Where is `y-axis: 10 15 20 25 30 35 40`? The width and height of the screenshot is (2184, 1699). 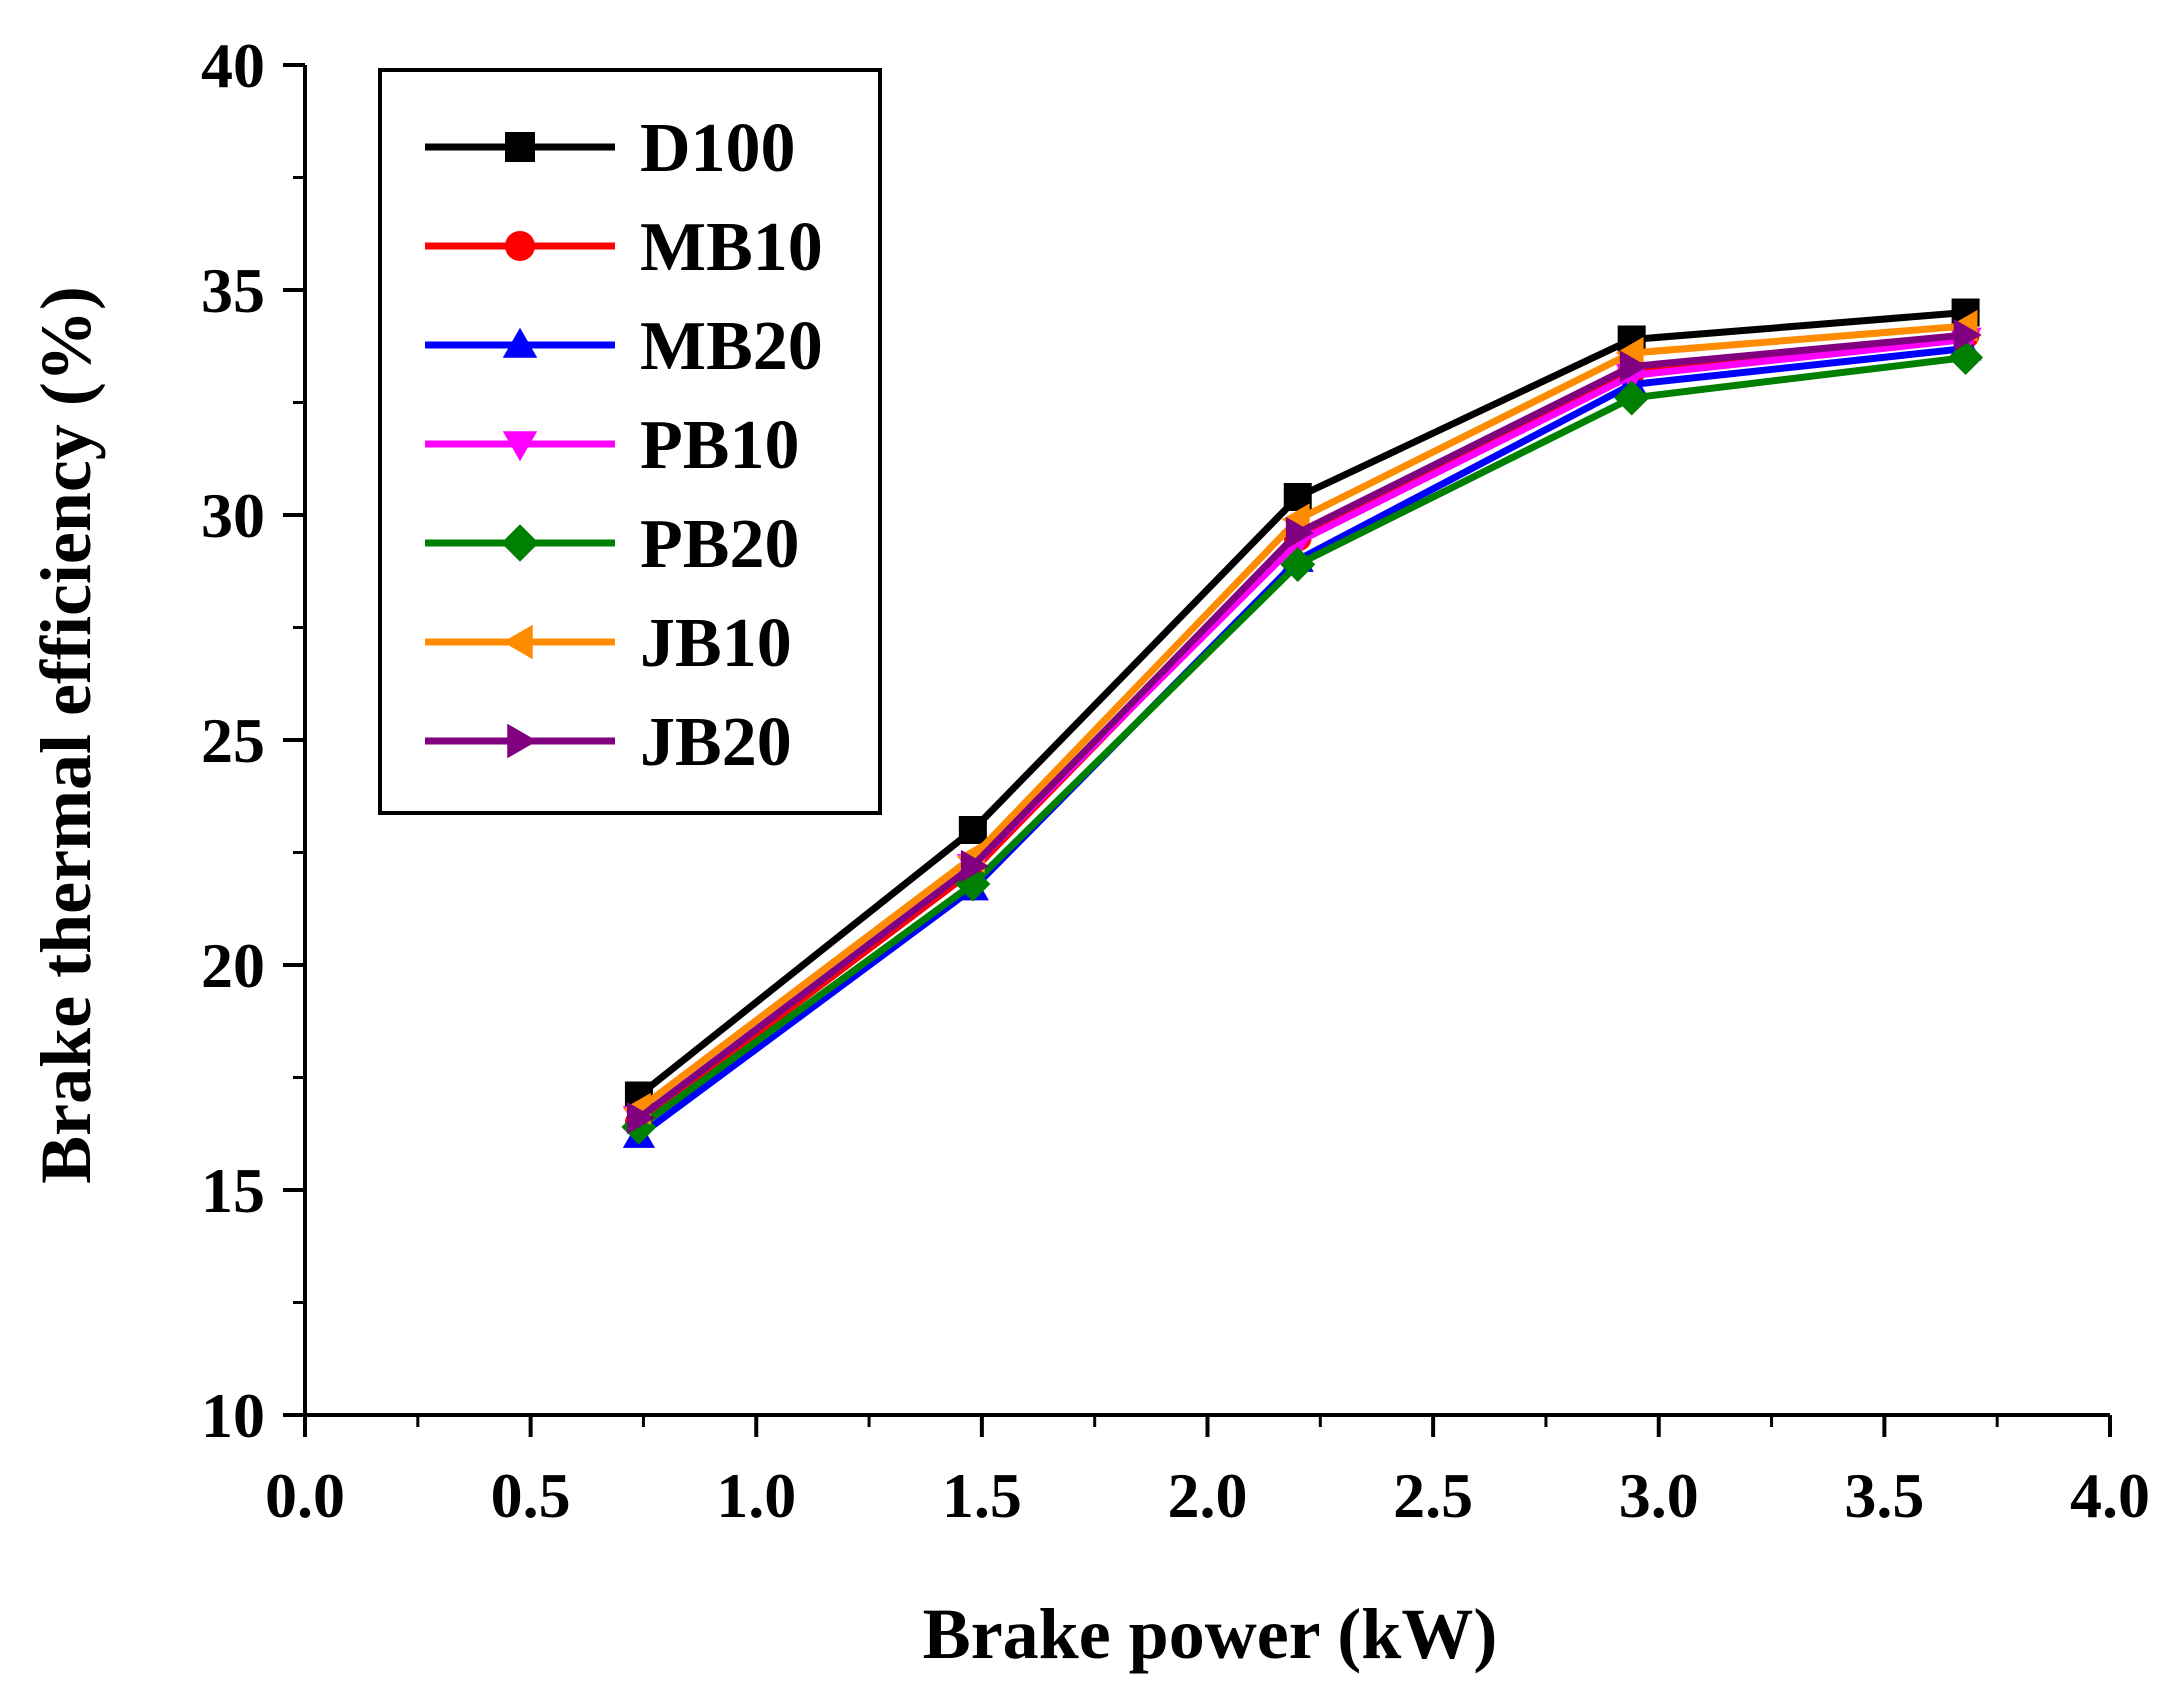
y-axis: 10 15 20 25 30 35 40 is located at coordinates (253, 740).